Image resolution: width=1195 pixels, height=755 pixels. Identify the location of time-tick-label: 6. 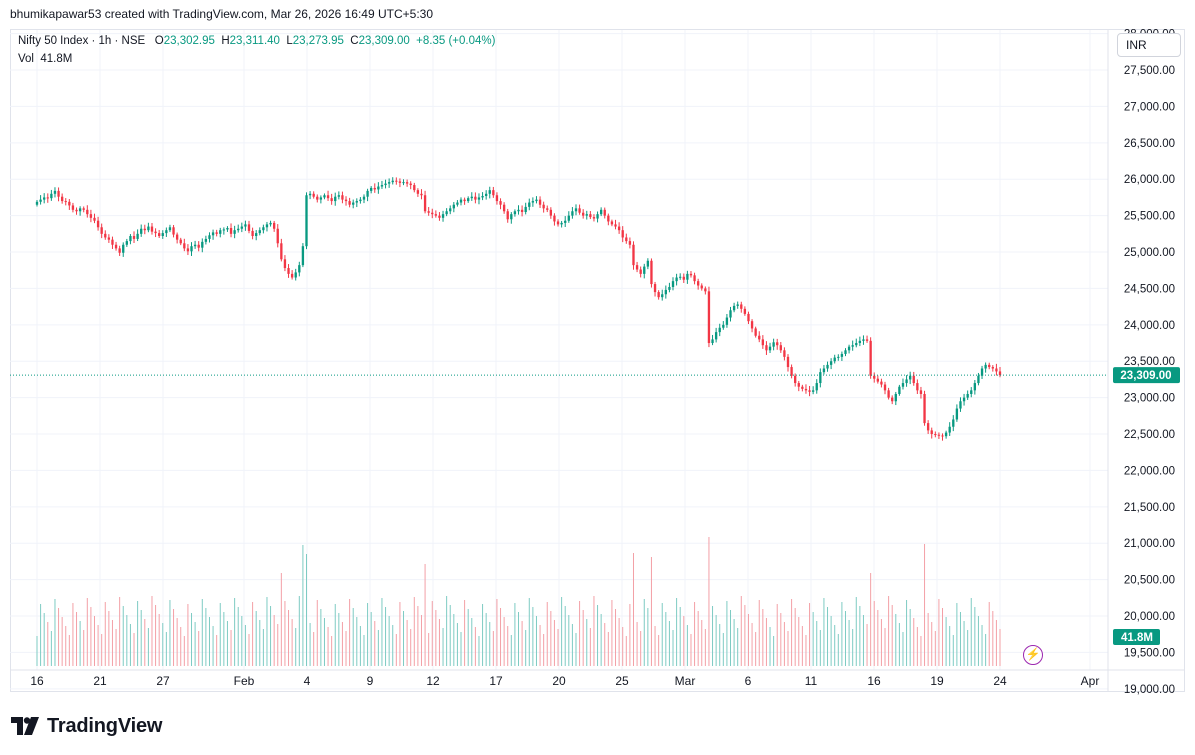
(748, 681).